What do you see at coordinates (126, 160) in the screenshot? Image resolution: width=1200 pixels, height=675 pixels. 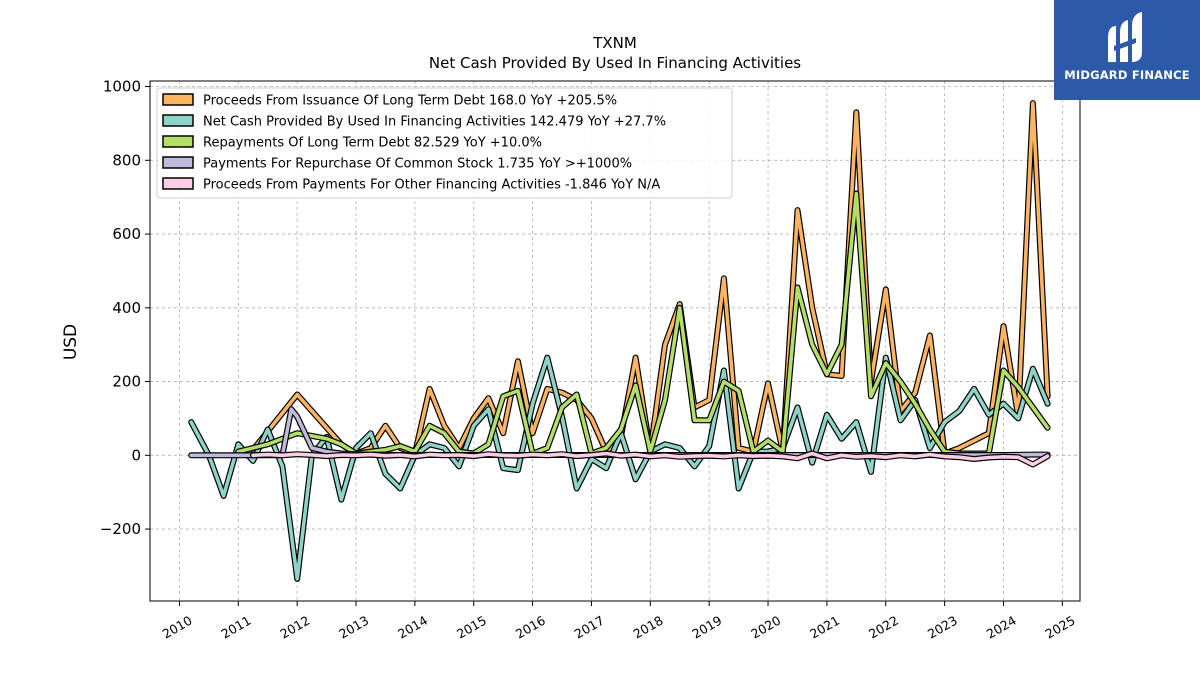 I see `y-tick-label: 800` at bounding box center [126, 160].